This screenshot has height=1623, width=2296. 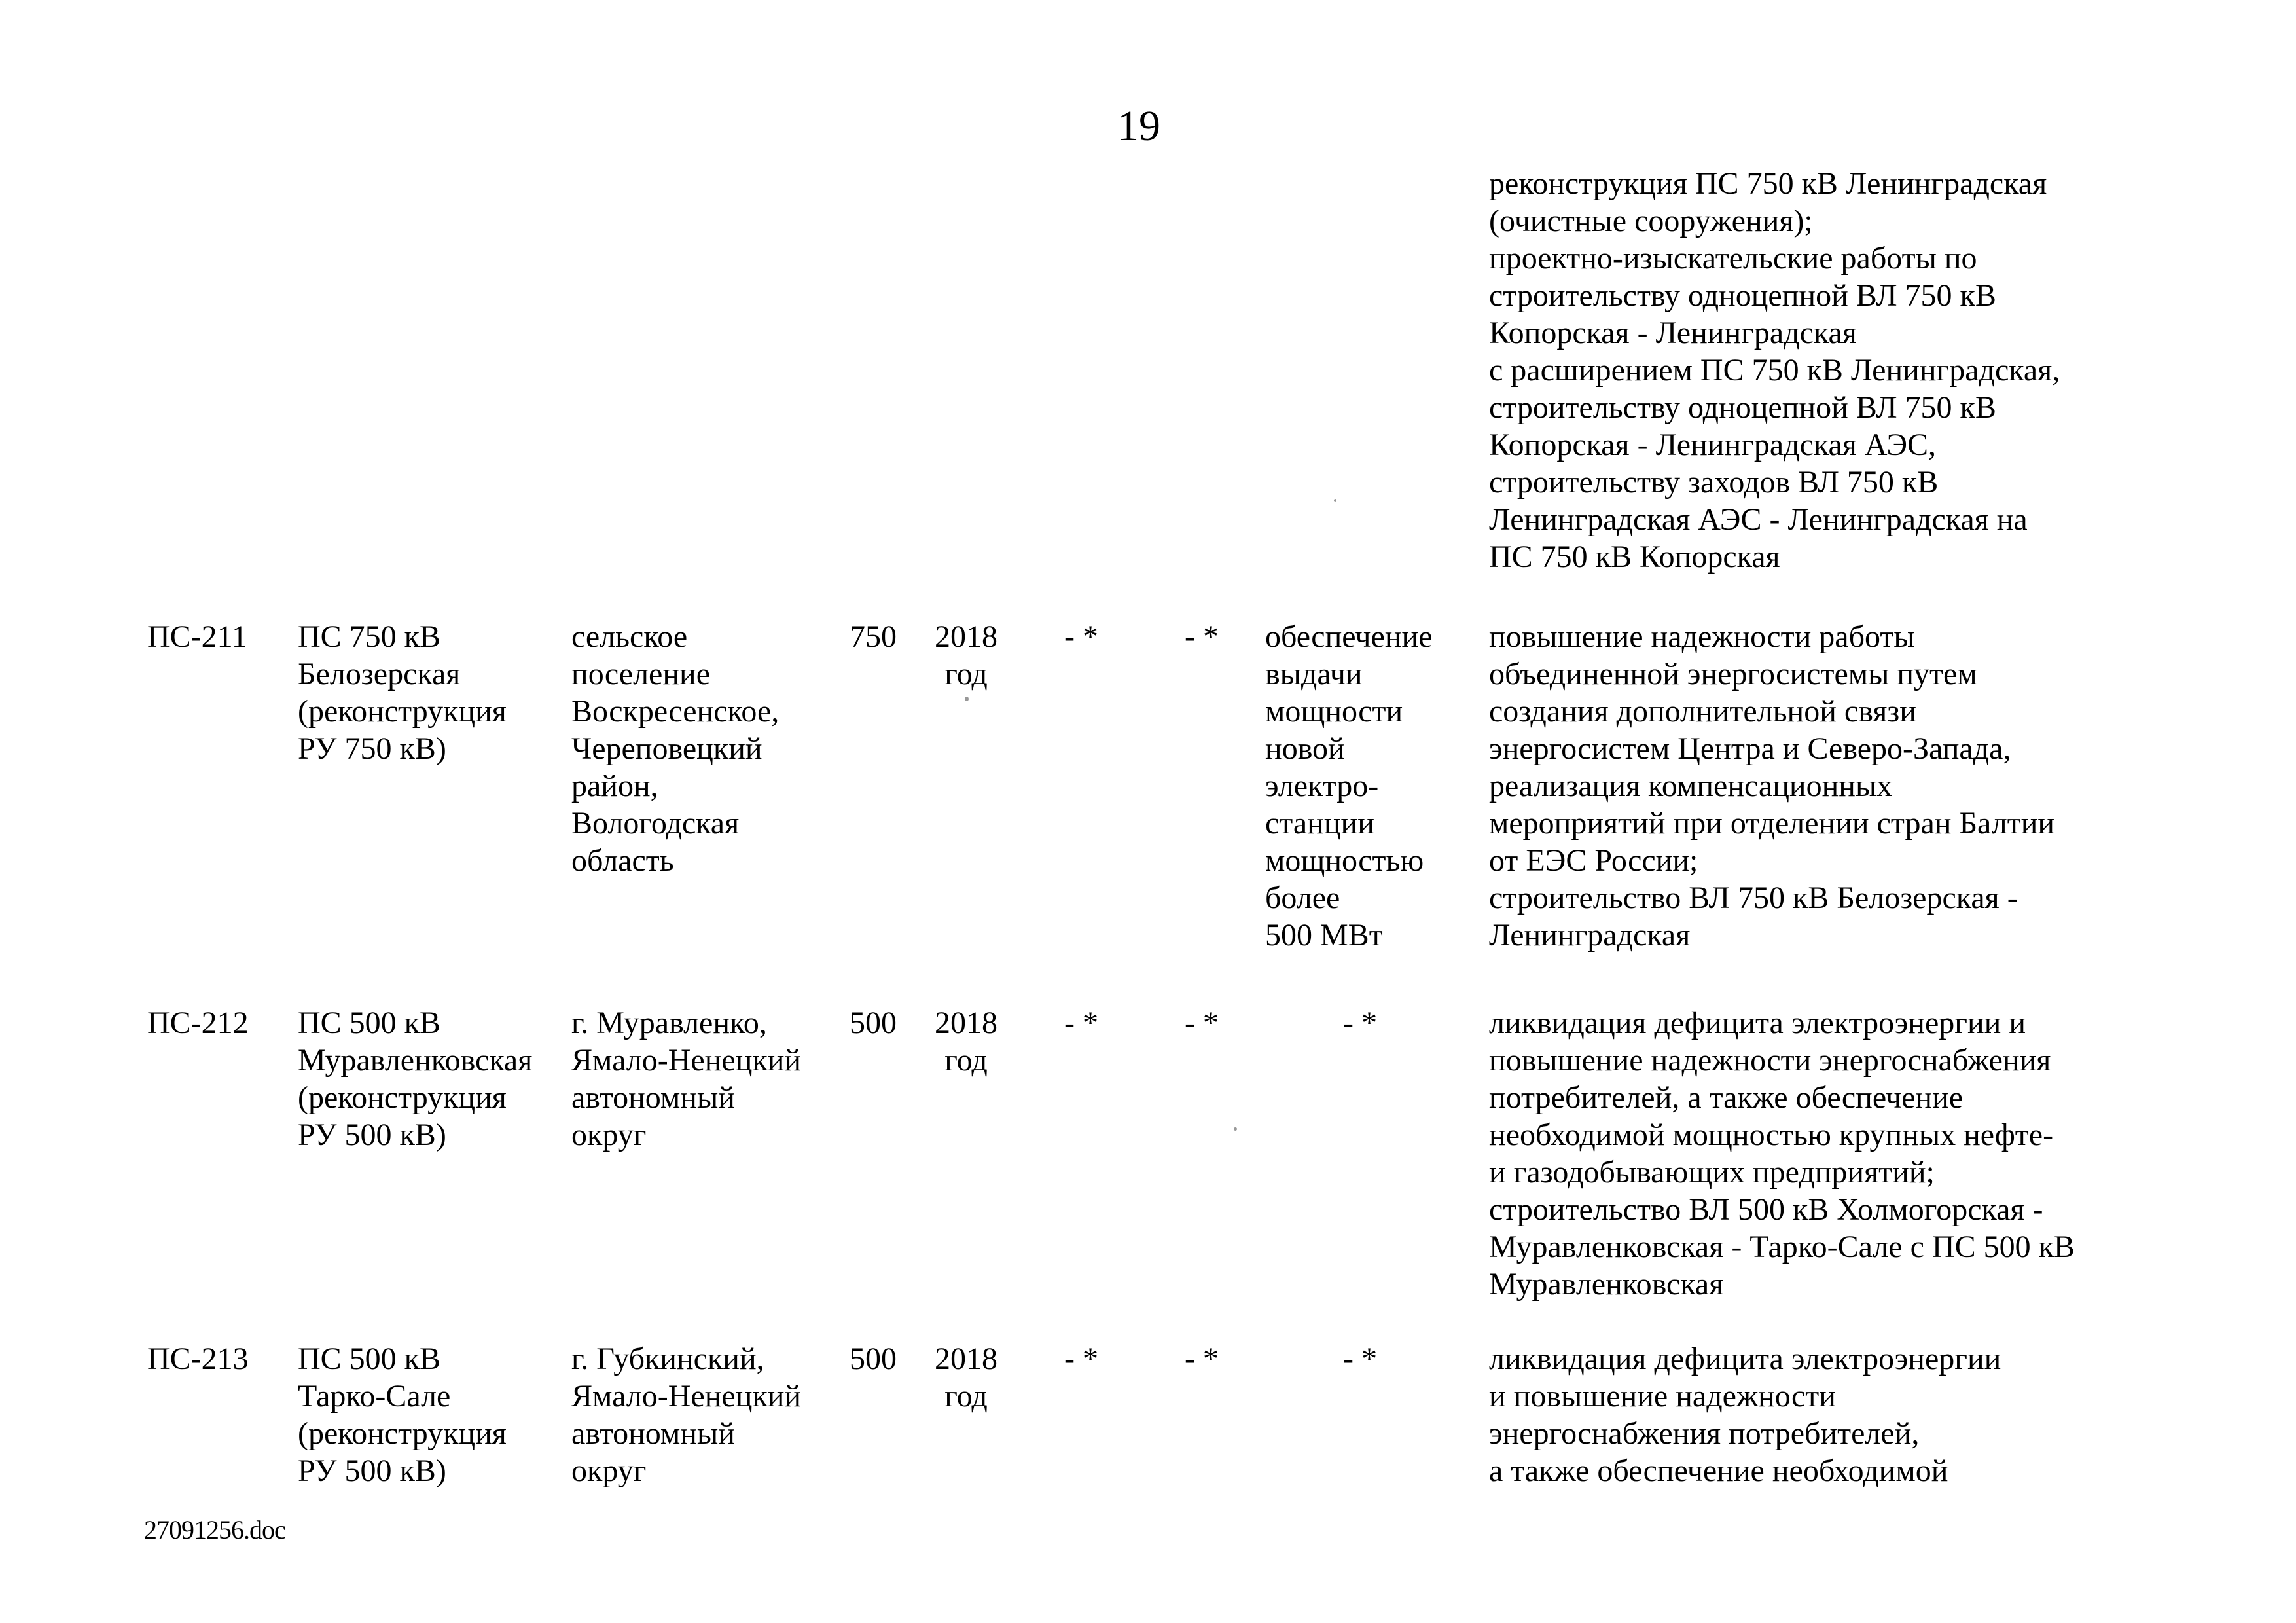 I want to click on text-line: поселение, so click(x=641, y=674).